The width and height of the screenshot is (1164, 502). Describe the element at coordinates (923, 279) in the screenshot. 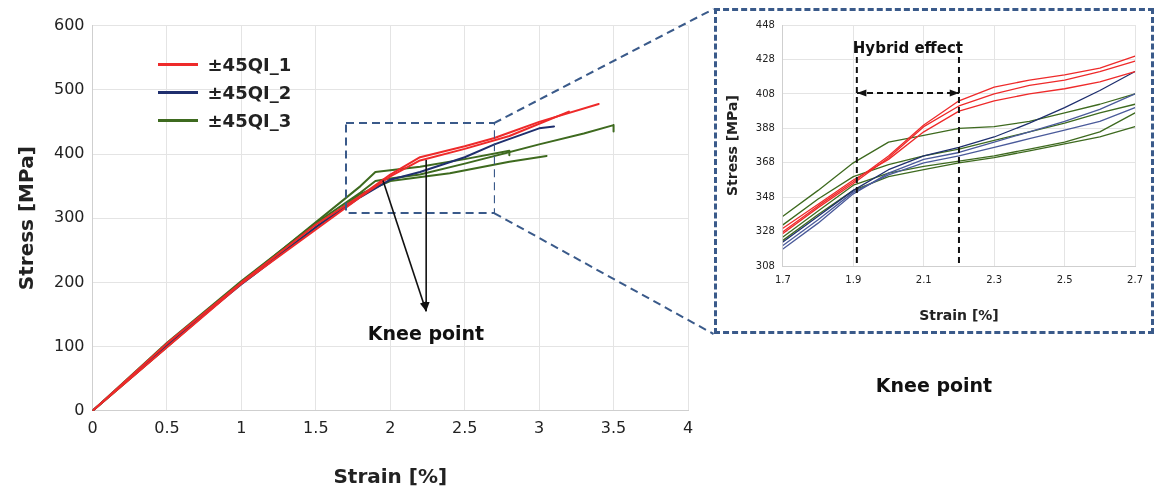

I see `x-tick-label: 2.1` at that location.